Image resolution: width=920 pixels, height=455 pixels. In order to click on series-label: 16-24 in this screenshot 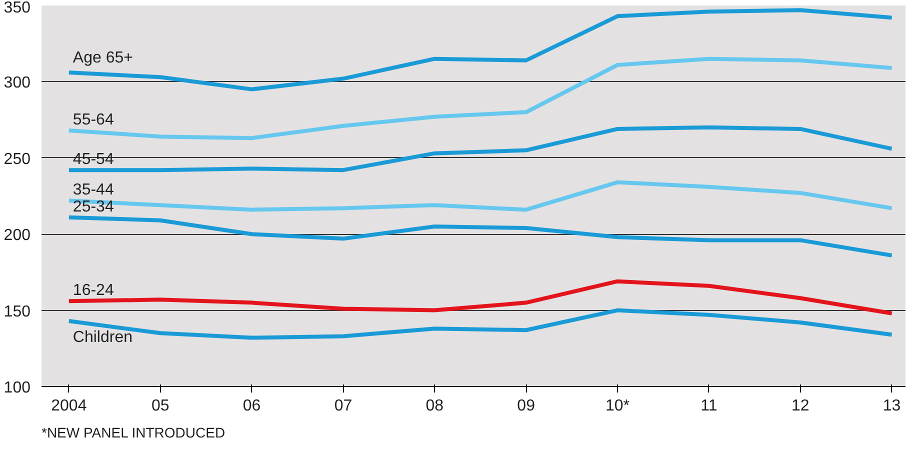, I will do `click(93, 291)`.